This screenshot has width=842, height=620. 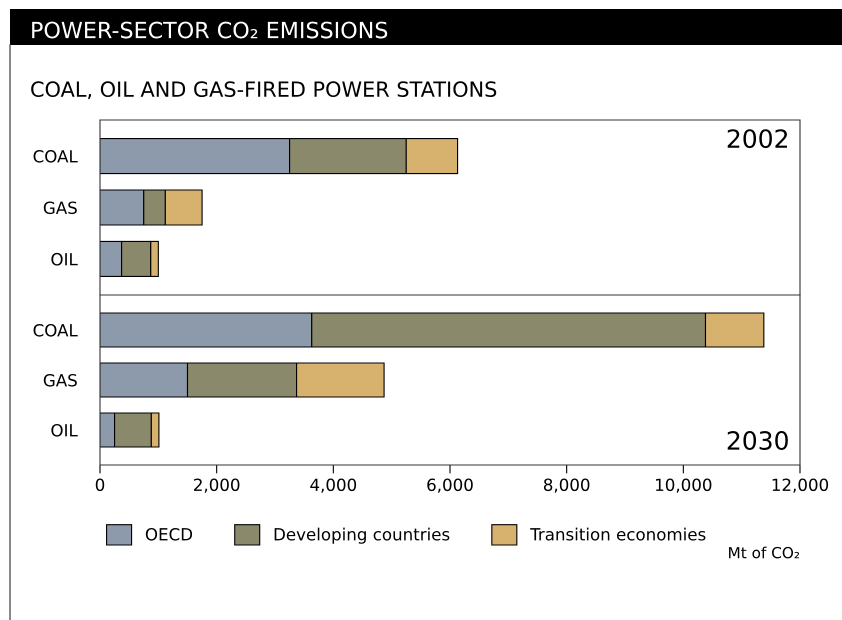 I want to click on x-tick-label: 6,000, so click(x=450, y=485).